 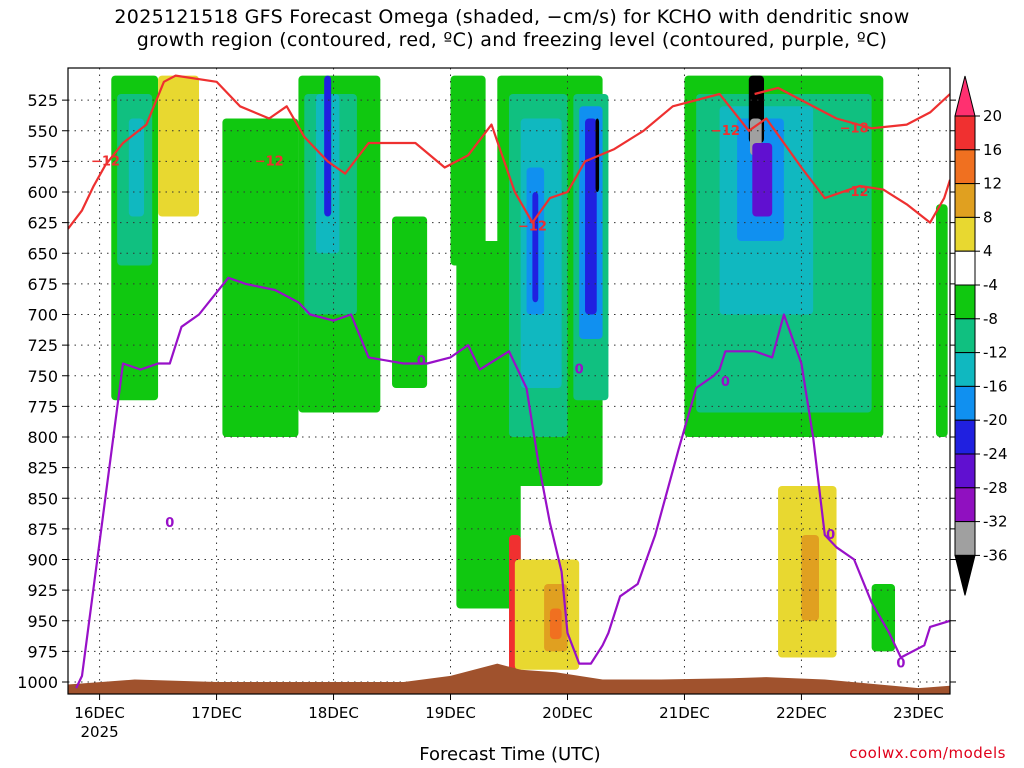 I want to click on dgz_minus18-contour, so click(x=852, y=108).